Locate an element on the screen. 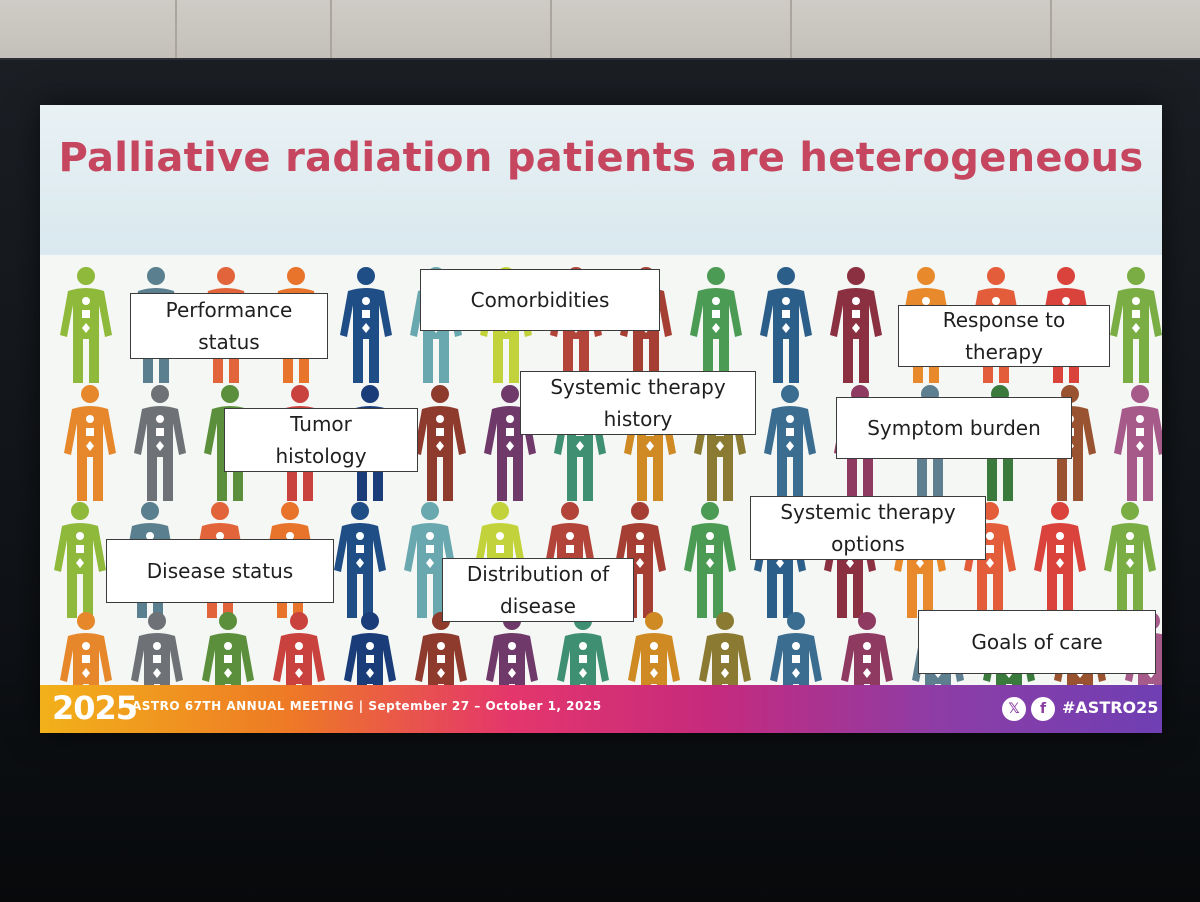 The image size is (1200, 902). label-symptom-burden: Symptom burden is located at coordinates (954, 428).